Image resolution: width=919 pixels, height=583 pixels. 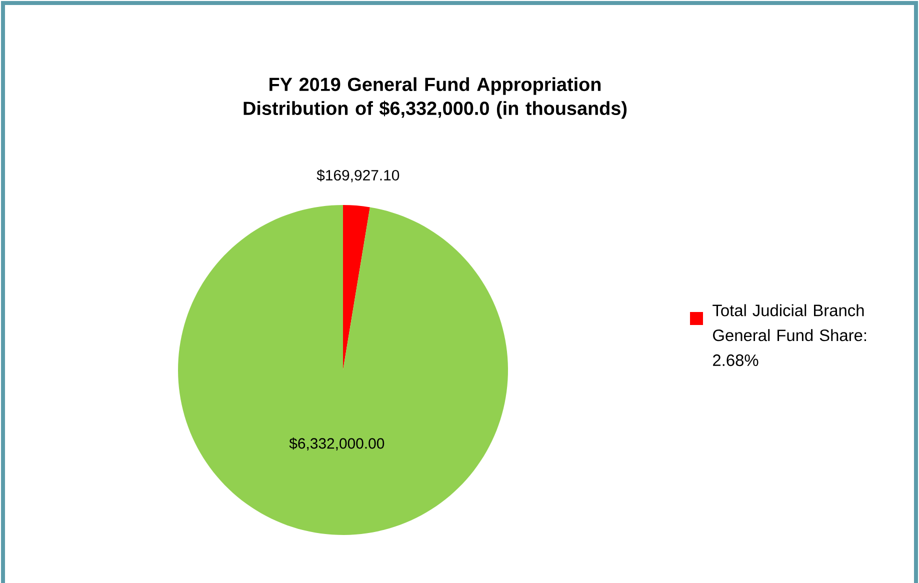 What do you see at coordinates (336, 444) in the screenshot?
I see `data-label: $6,332,000.00` at bounding box center [336, 444].